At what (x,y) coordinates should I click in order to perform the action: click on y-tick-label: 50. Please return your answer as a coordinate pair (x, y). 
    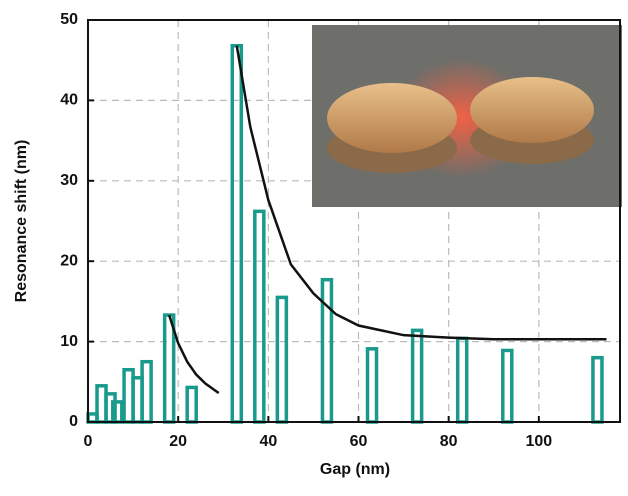
    Looking at the image, I should click on (69, 19).